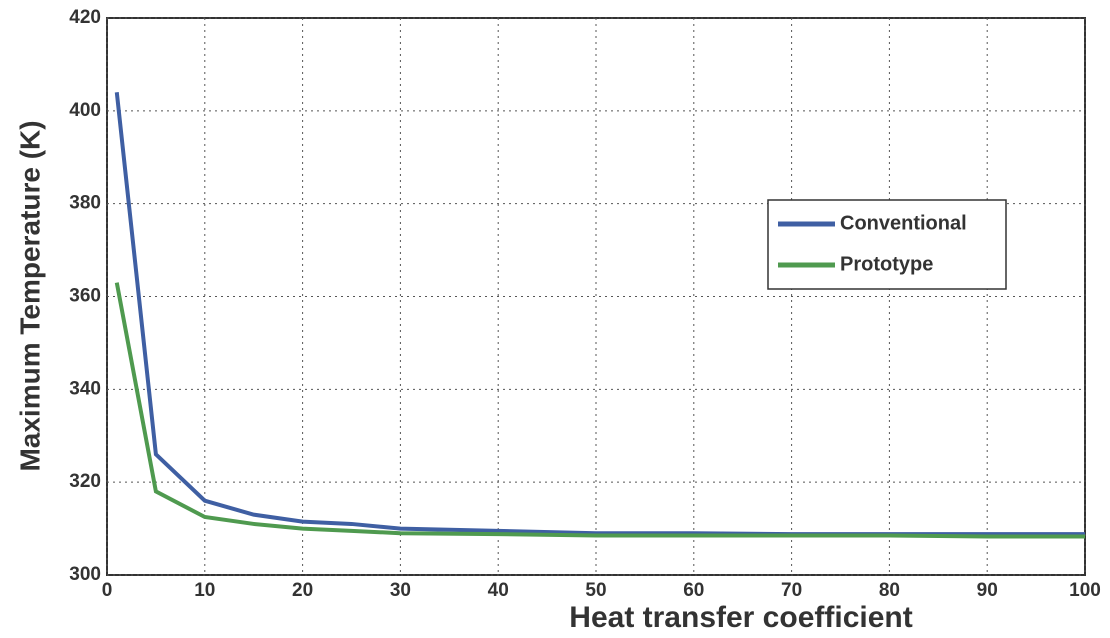  I want to click on x-tick-label: 30, so click(400, 590).